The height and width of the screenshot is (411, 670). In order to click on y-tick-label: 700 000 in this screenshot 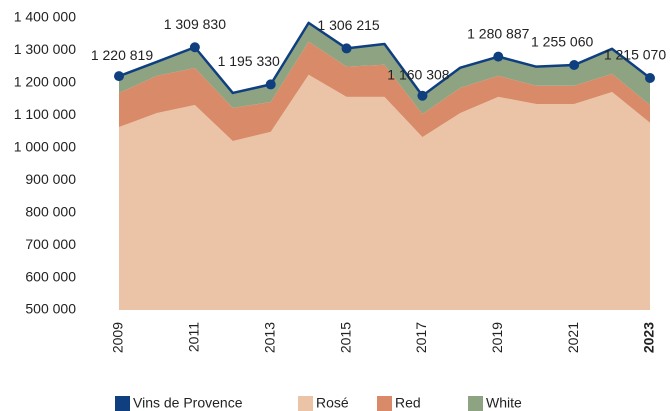, I will do `click(50, 244)`.